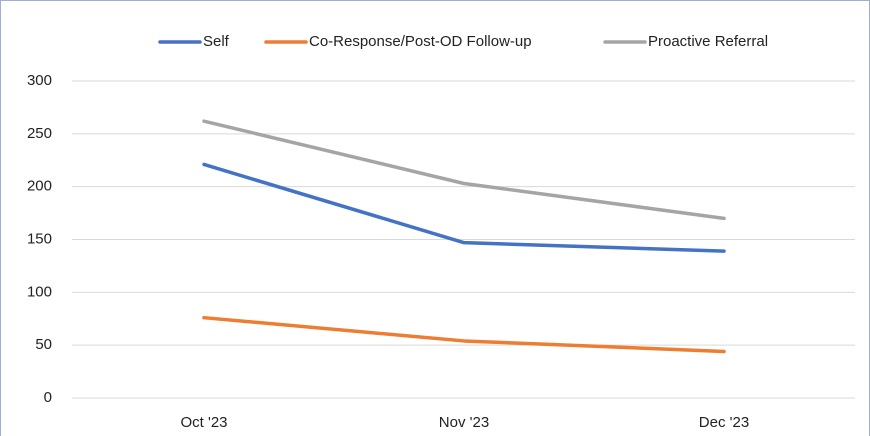 Image resolution: width=870 pixels, height=436 pixels. What do you see at coordinates (464, 422) in the screenshot?
I see `x-tick-label: Nov '23` at bounding box center [464, 422].